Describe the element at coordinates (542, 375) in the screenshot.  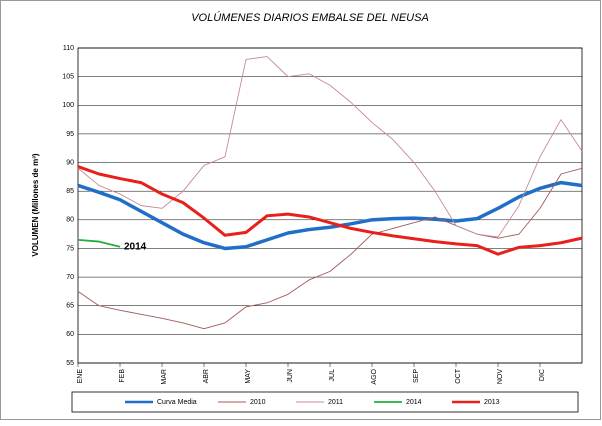
I see `x-tick-label: DIC` at that location.